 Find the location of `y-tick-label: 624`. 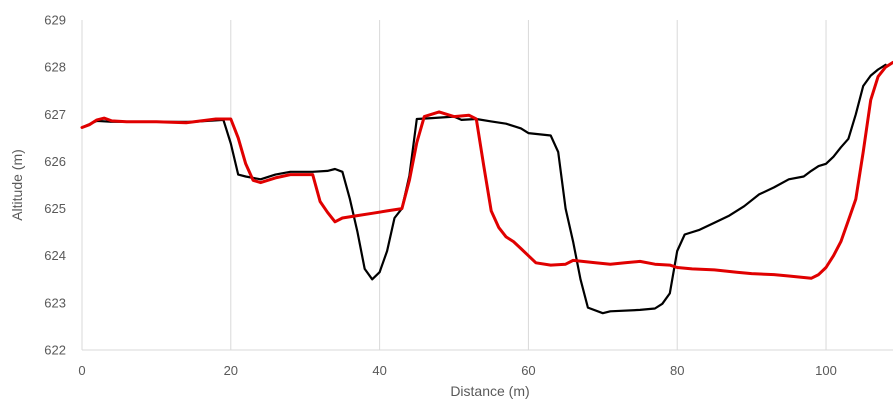

y-tick-label: 624 is located at coordinates (55, 255).